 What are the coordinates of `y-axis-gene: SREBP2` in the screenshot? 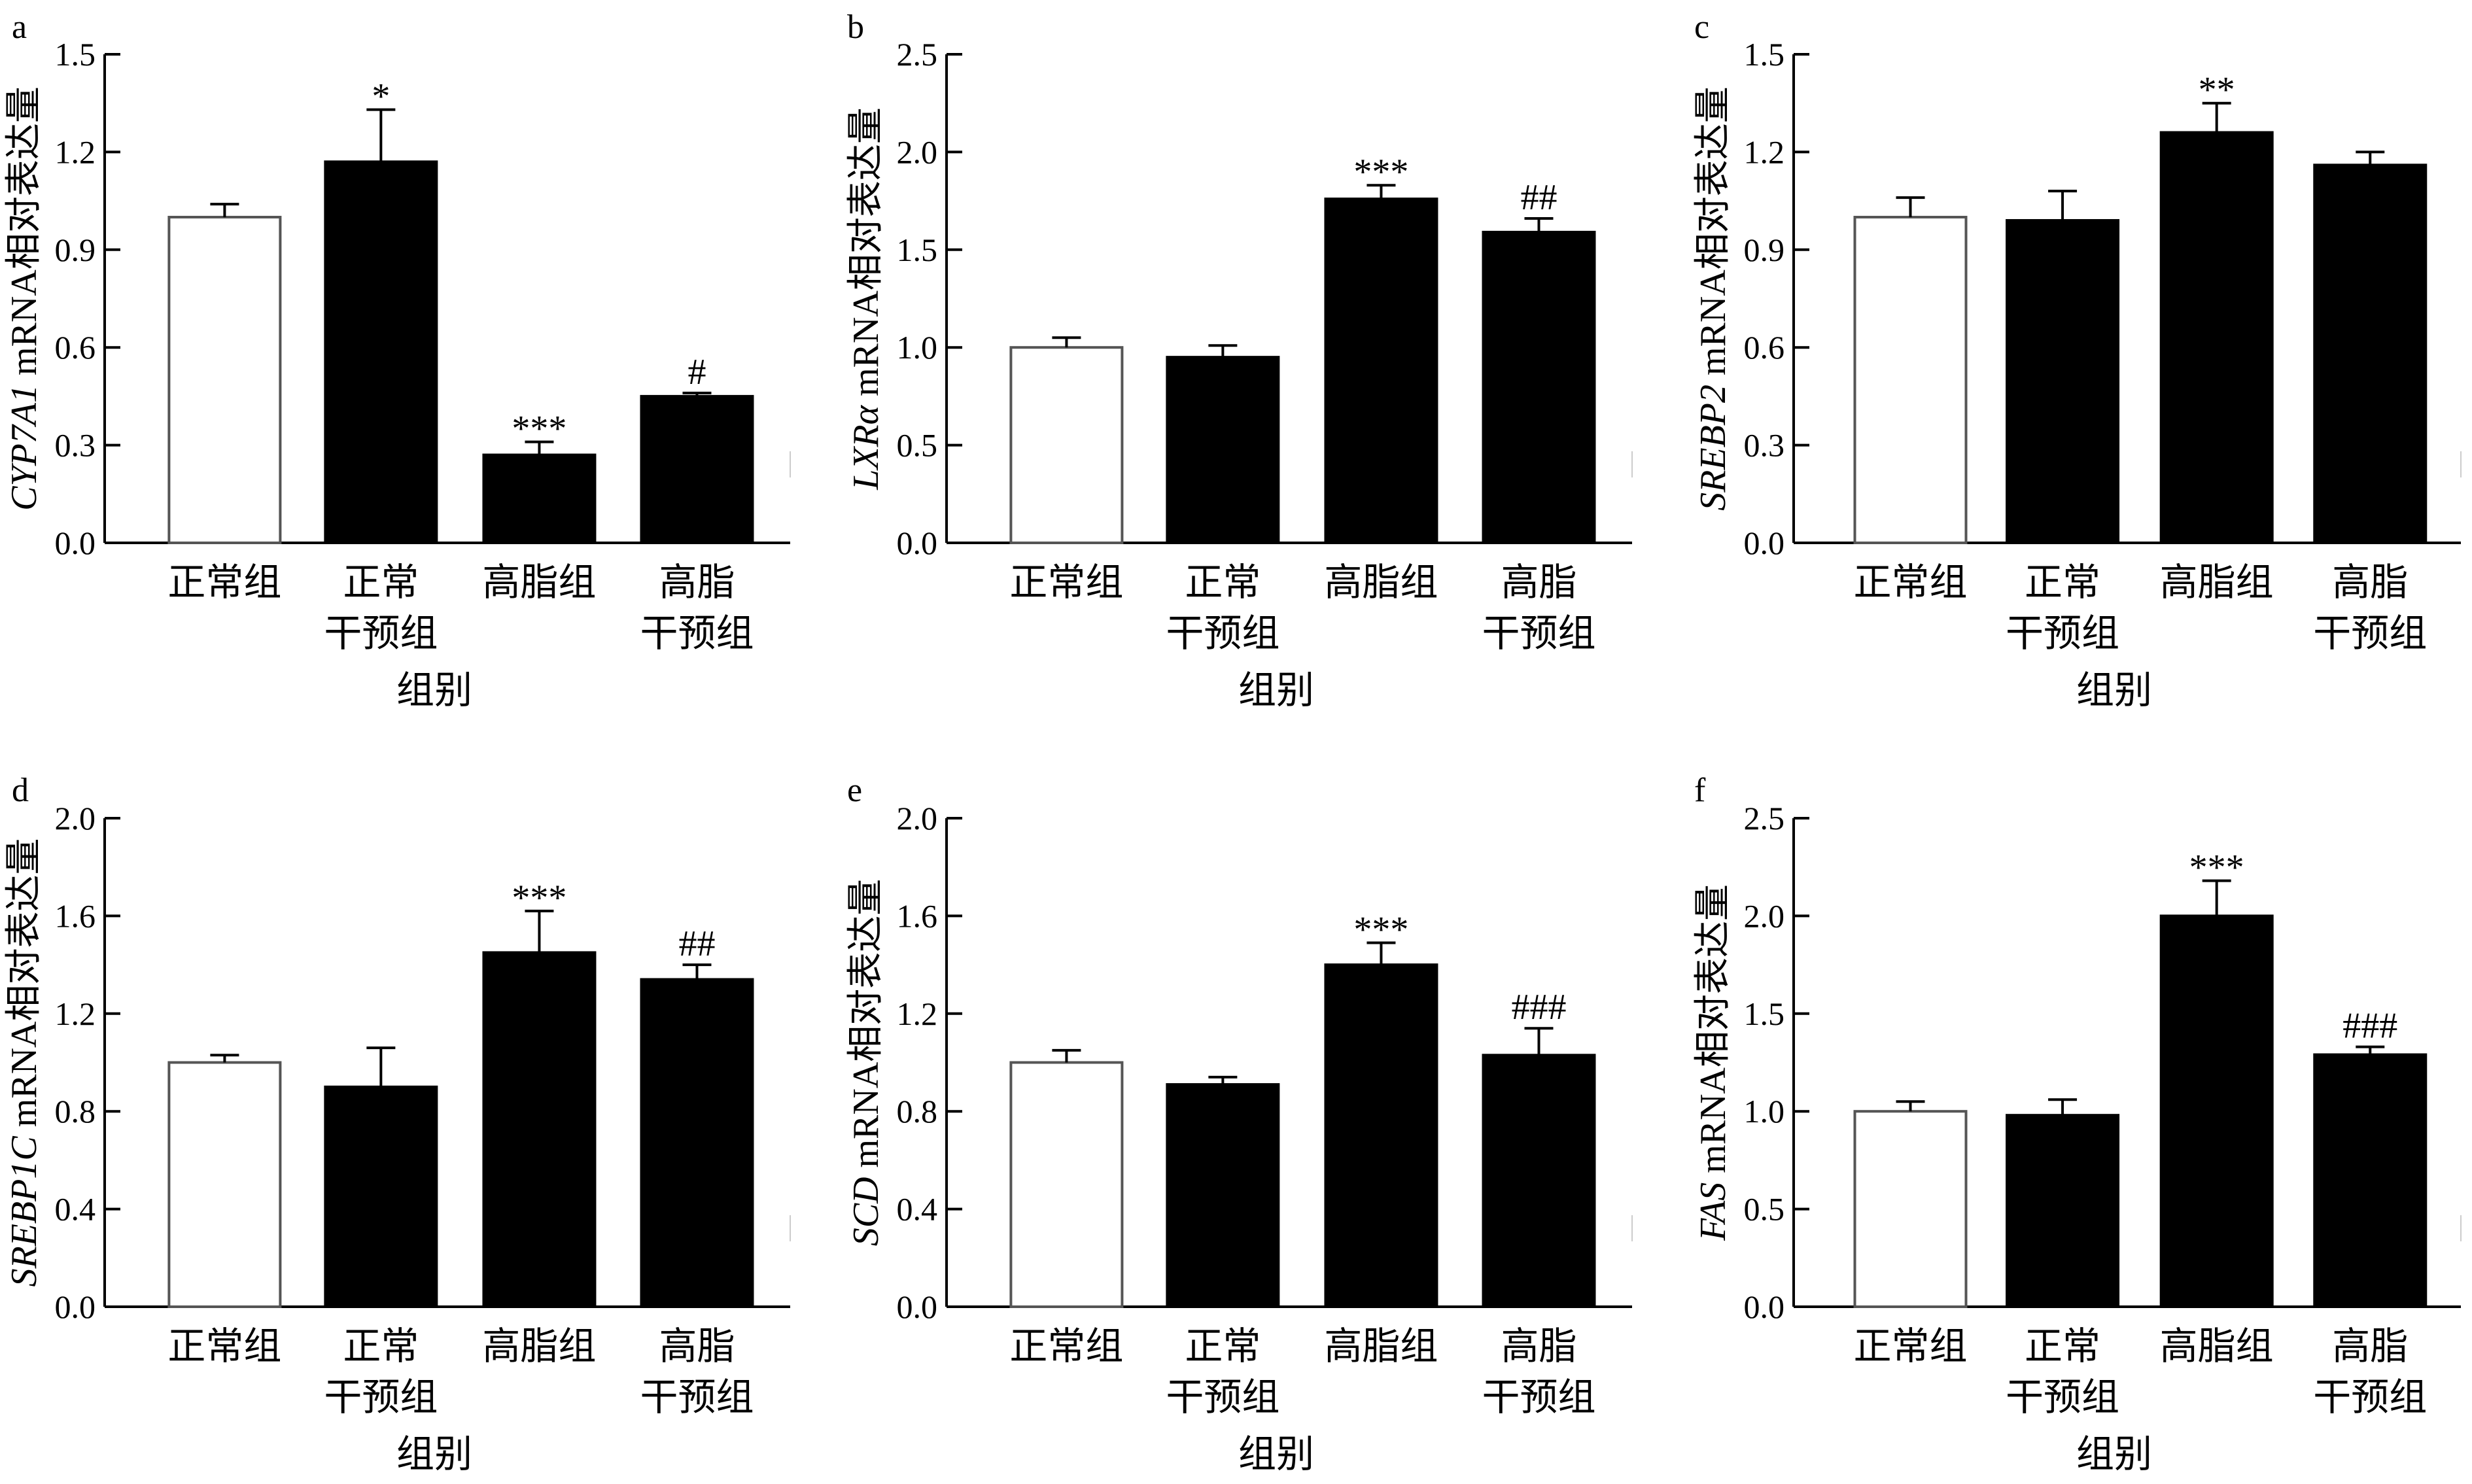 It's located at (1713, 448).